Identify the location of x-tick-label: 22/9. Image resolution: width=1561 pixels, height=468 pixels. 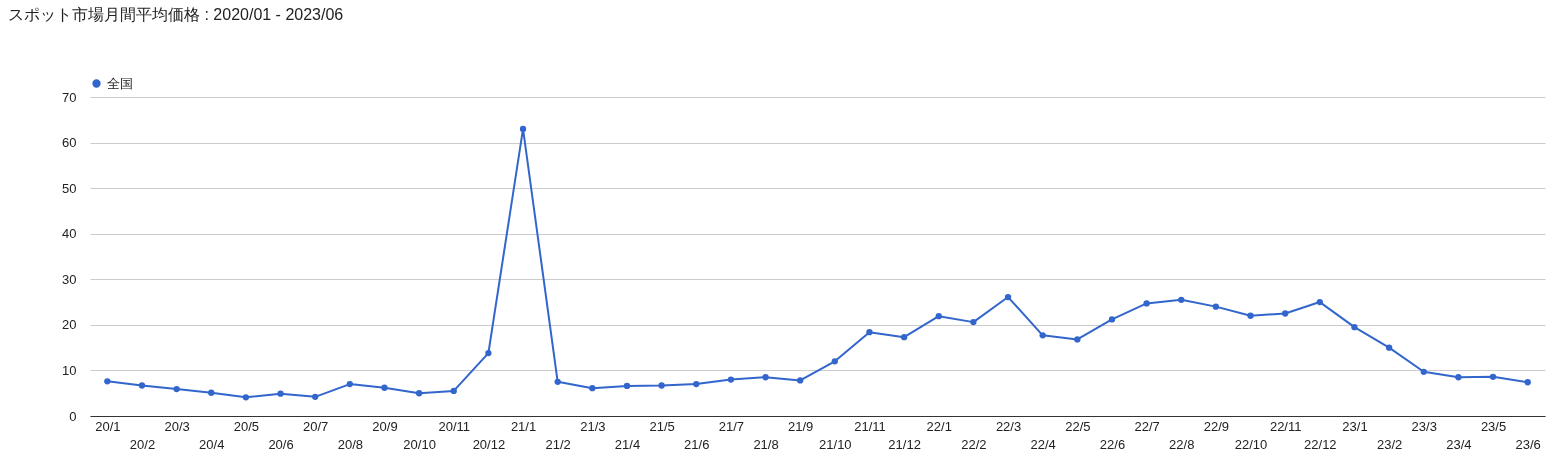
(1216, 426).